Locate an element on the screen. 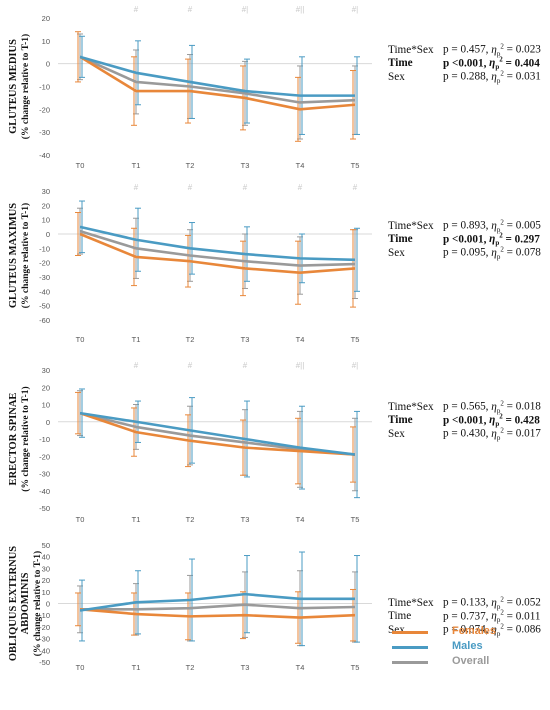 Image resolution: width=550 pixels, height=710 pixels. y-axis-label: ERECTOR SPINAE (% change relative to T-1) is located at coordinates (19, 438).